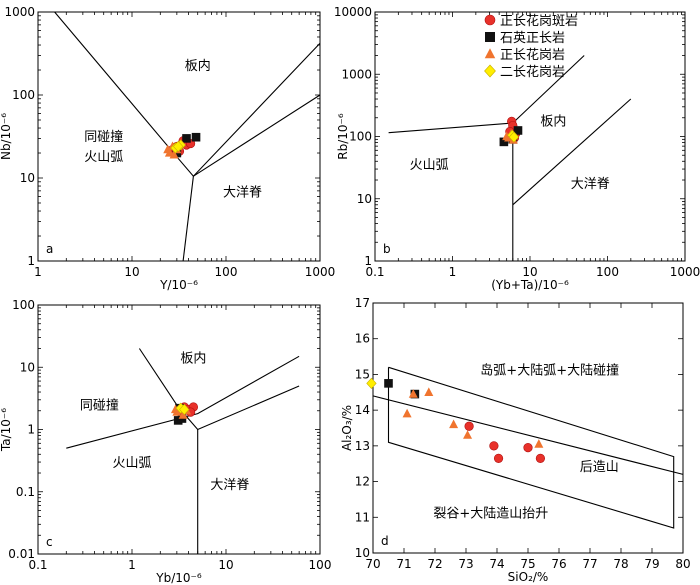 This screenshot has height=585, width=700. What do you see at coordinates (343, 136) in the screenshot?
I see `y-axis-label: Rb/10⁻⁶` at bounding box center [343, 136].